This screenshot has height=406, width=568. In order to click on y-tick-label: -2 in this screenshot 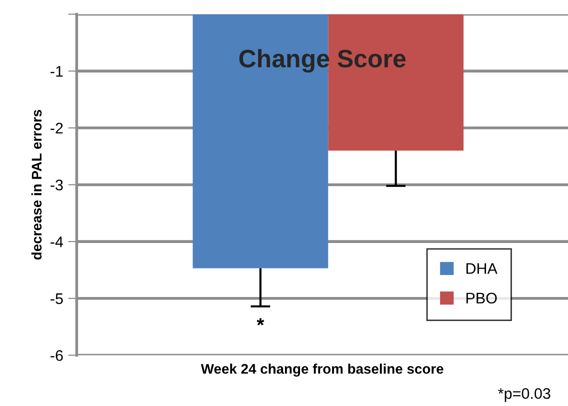, I will do `click(56, 128)`.